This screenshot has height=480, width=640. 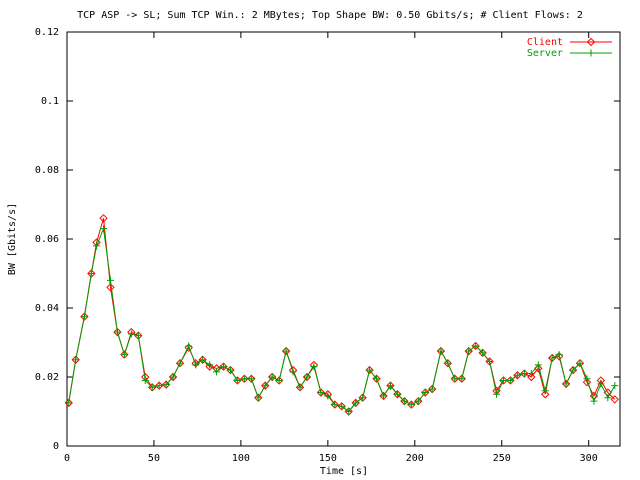 What do you see at coordinates (154, 458) in the screenshot?
I see `x-tick-label: 50` at bounding box center [154, 458].